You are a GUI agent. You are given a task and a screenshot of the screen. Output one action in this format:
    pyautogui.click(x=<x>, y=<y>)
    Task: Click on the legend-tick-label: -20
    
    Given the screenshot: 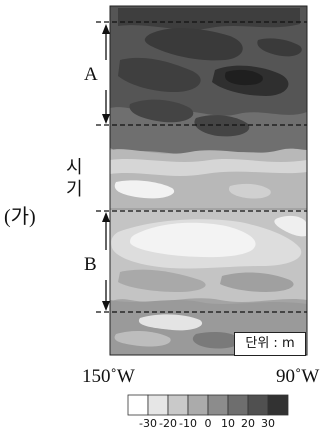 What is the action you would take?
    pyautogui.click(x=168, y=423)
    